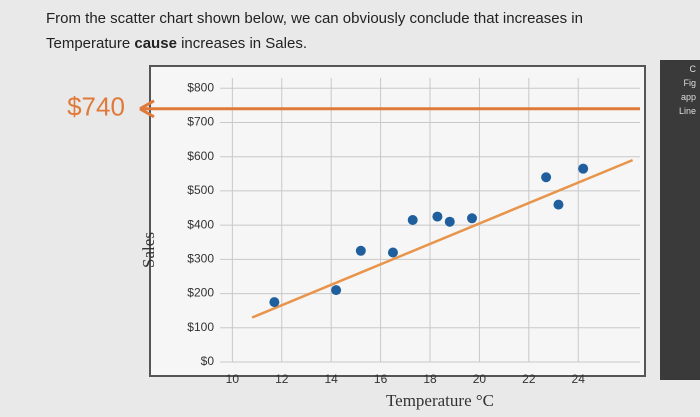 This screenshot has height=417, width=700. Describe the element at coordinates (680, 220) in the screenshot. I see `sidebar: C Fig app Line` at that location.